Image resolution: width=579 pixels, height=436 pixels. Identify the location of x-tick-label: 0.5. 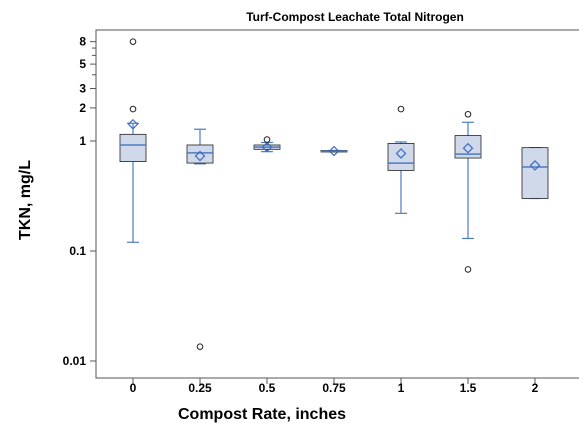
(267, 388).